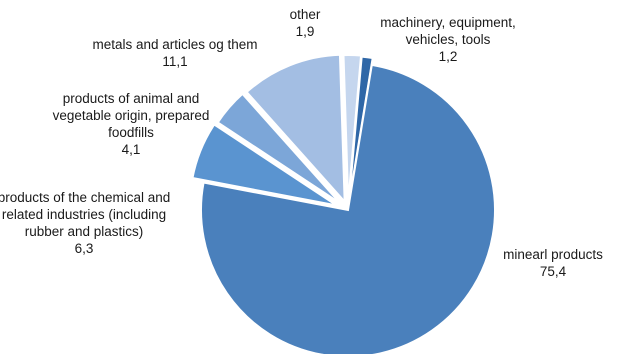 This screenshot has width=623, height=354. I want to click on pie-label-4: metals and articles og them 11,1, so click(174, 53).